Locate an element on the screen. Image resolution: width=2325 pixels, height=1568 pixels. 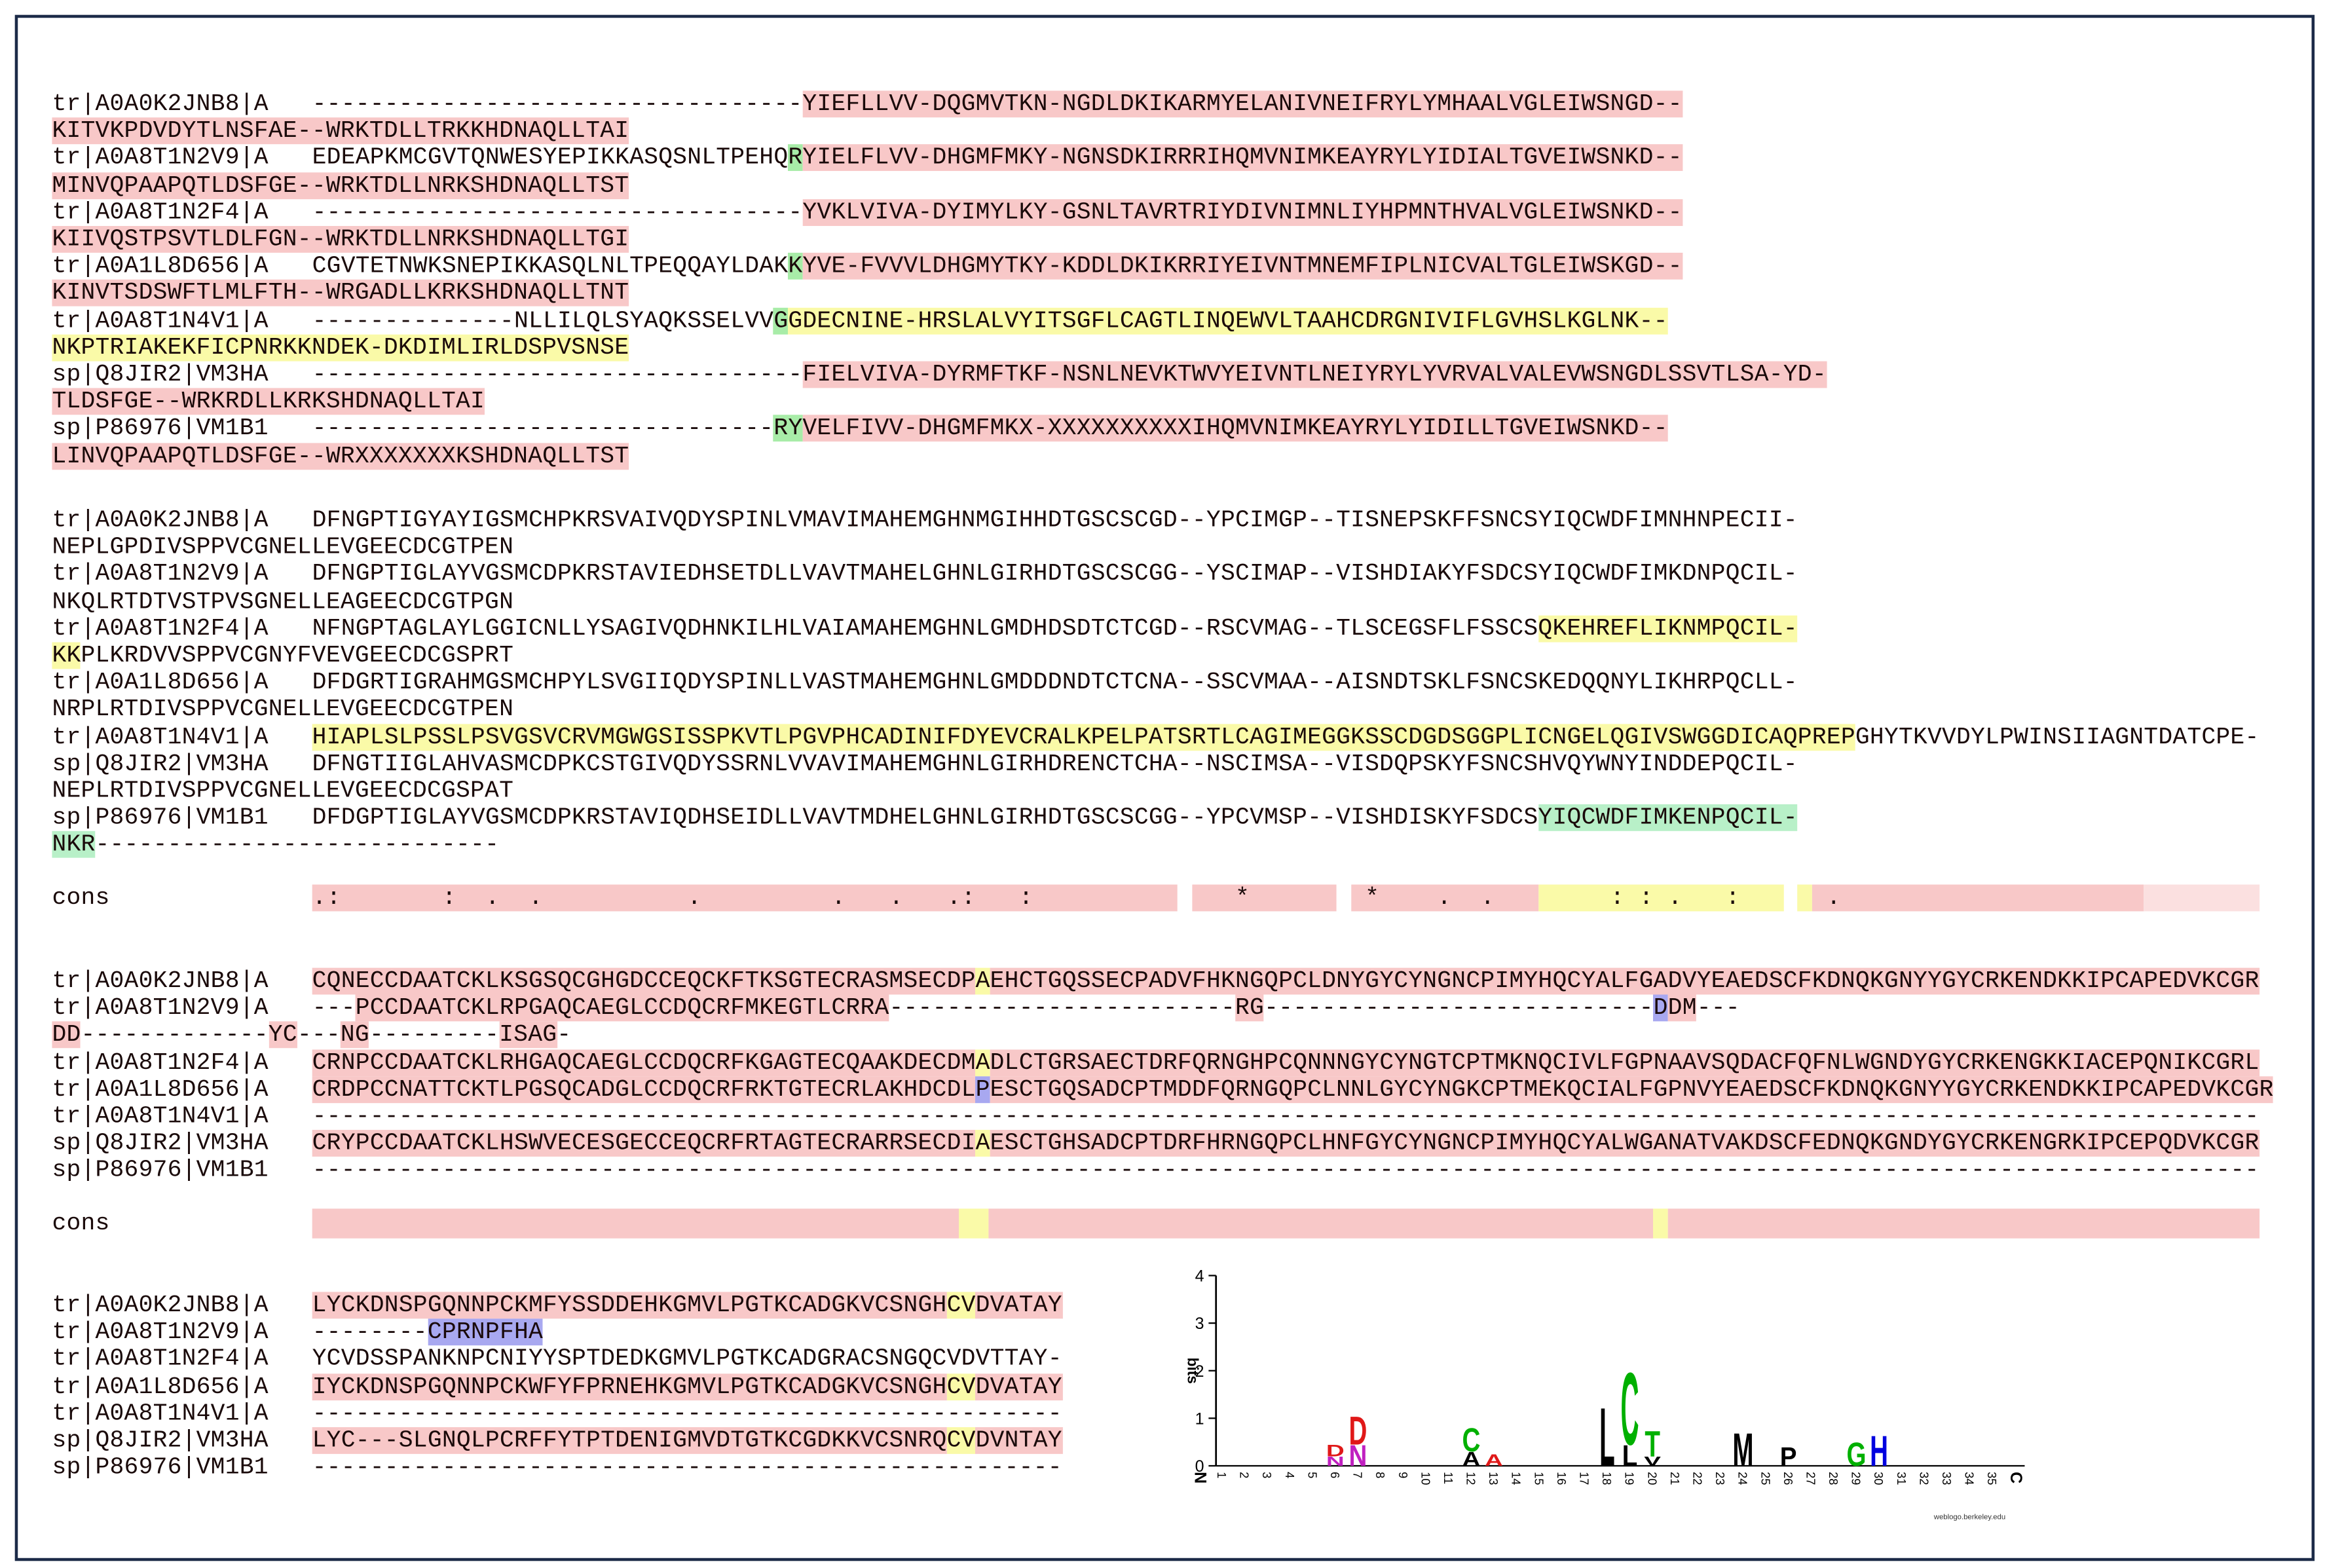
x-tick-label: 35 is located at coordinates (1991, 1478).